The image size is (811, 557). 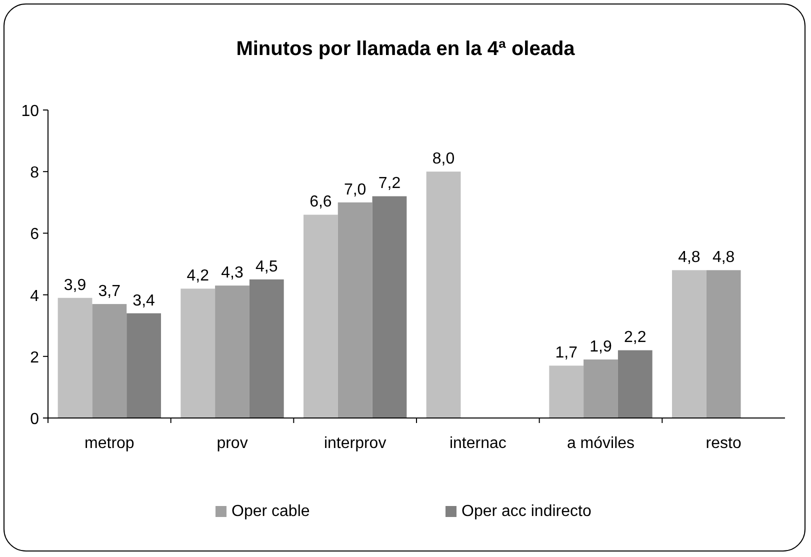 I want to click on data-label: 3,9, so click(x=75, y=285).